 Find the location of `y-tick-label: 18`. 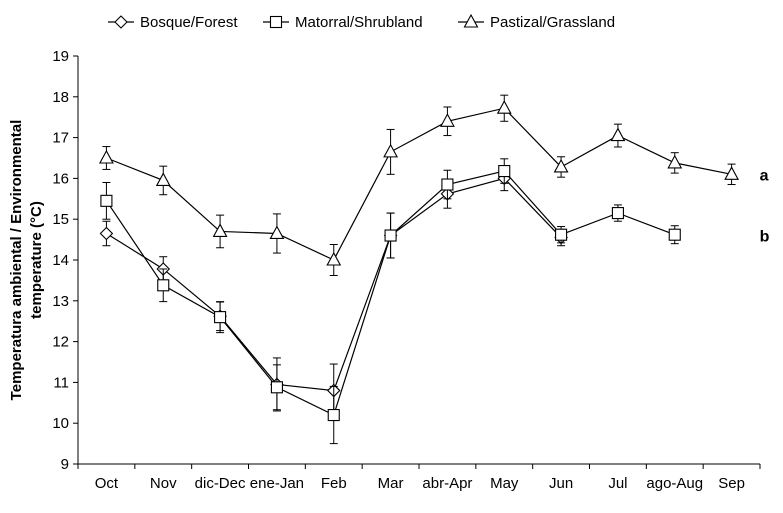

y-tick-label: 18 is located at coordinates (60, 97).